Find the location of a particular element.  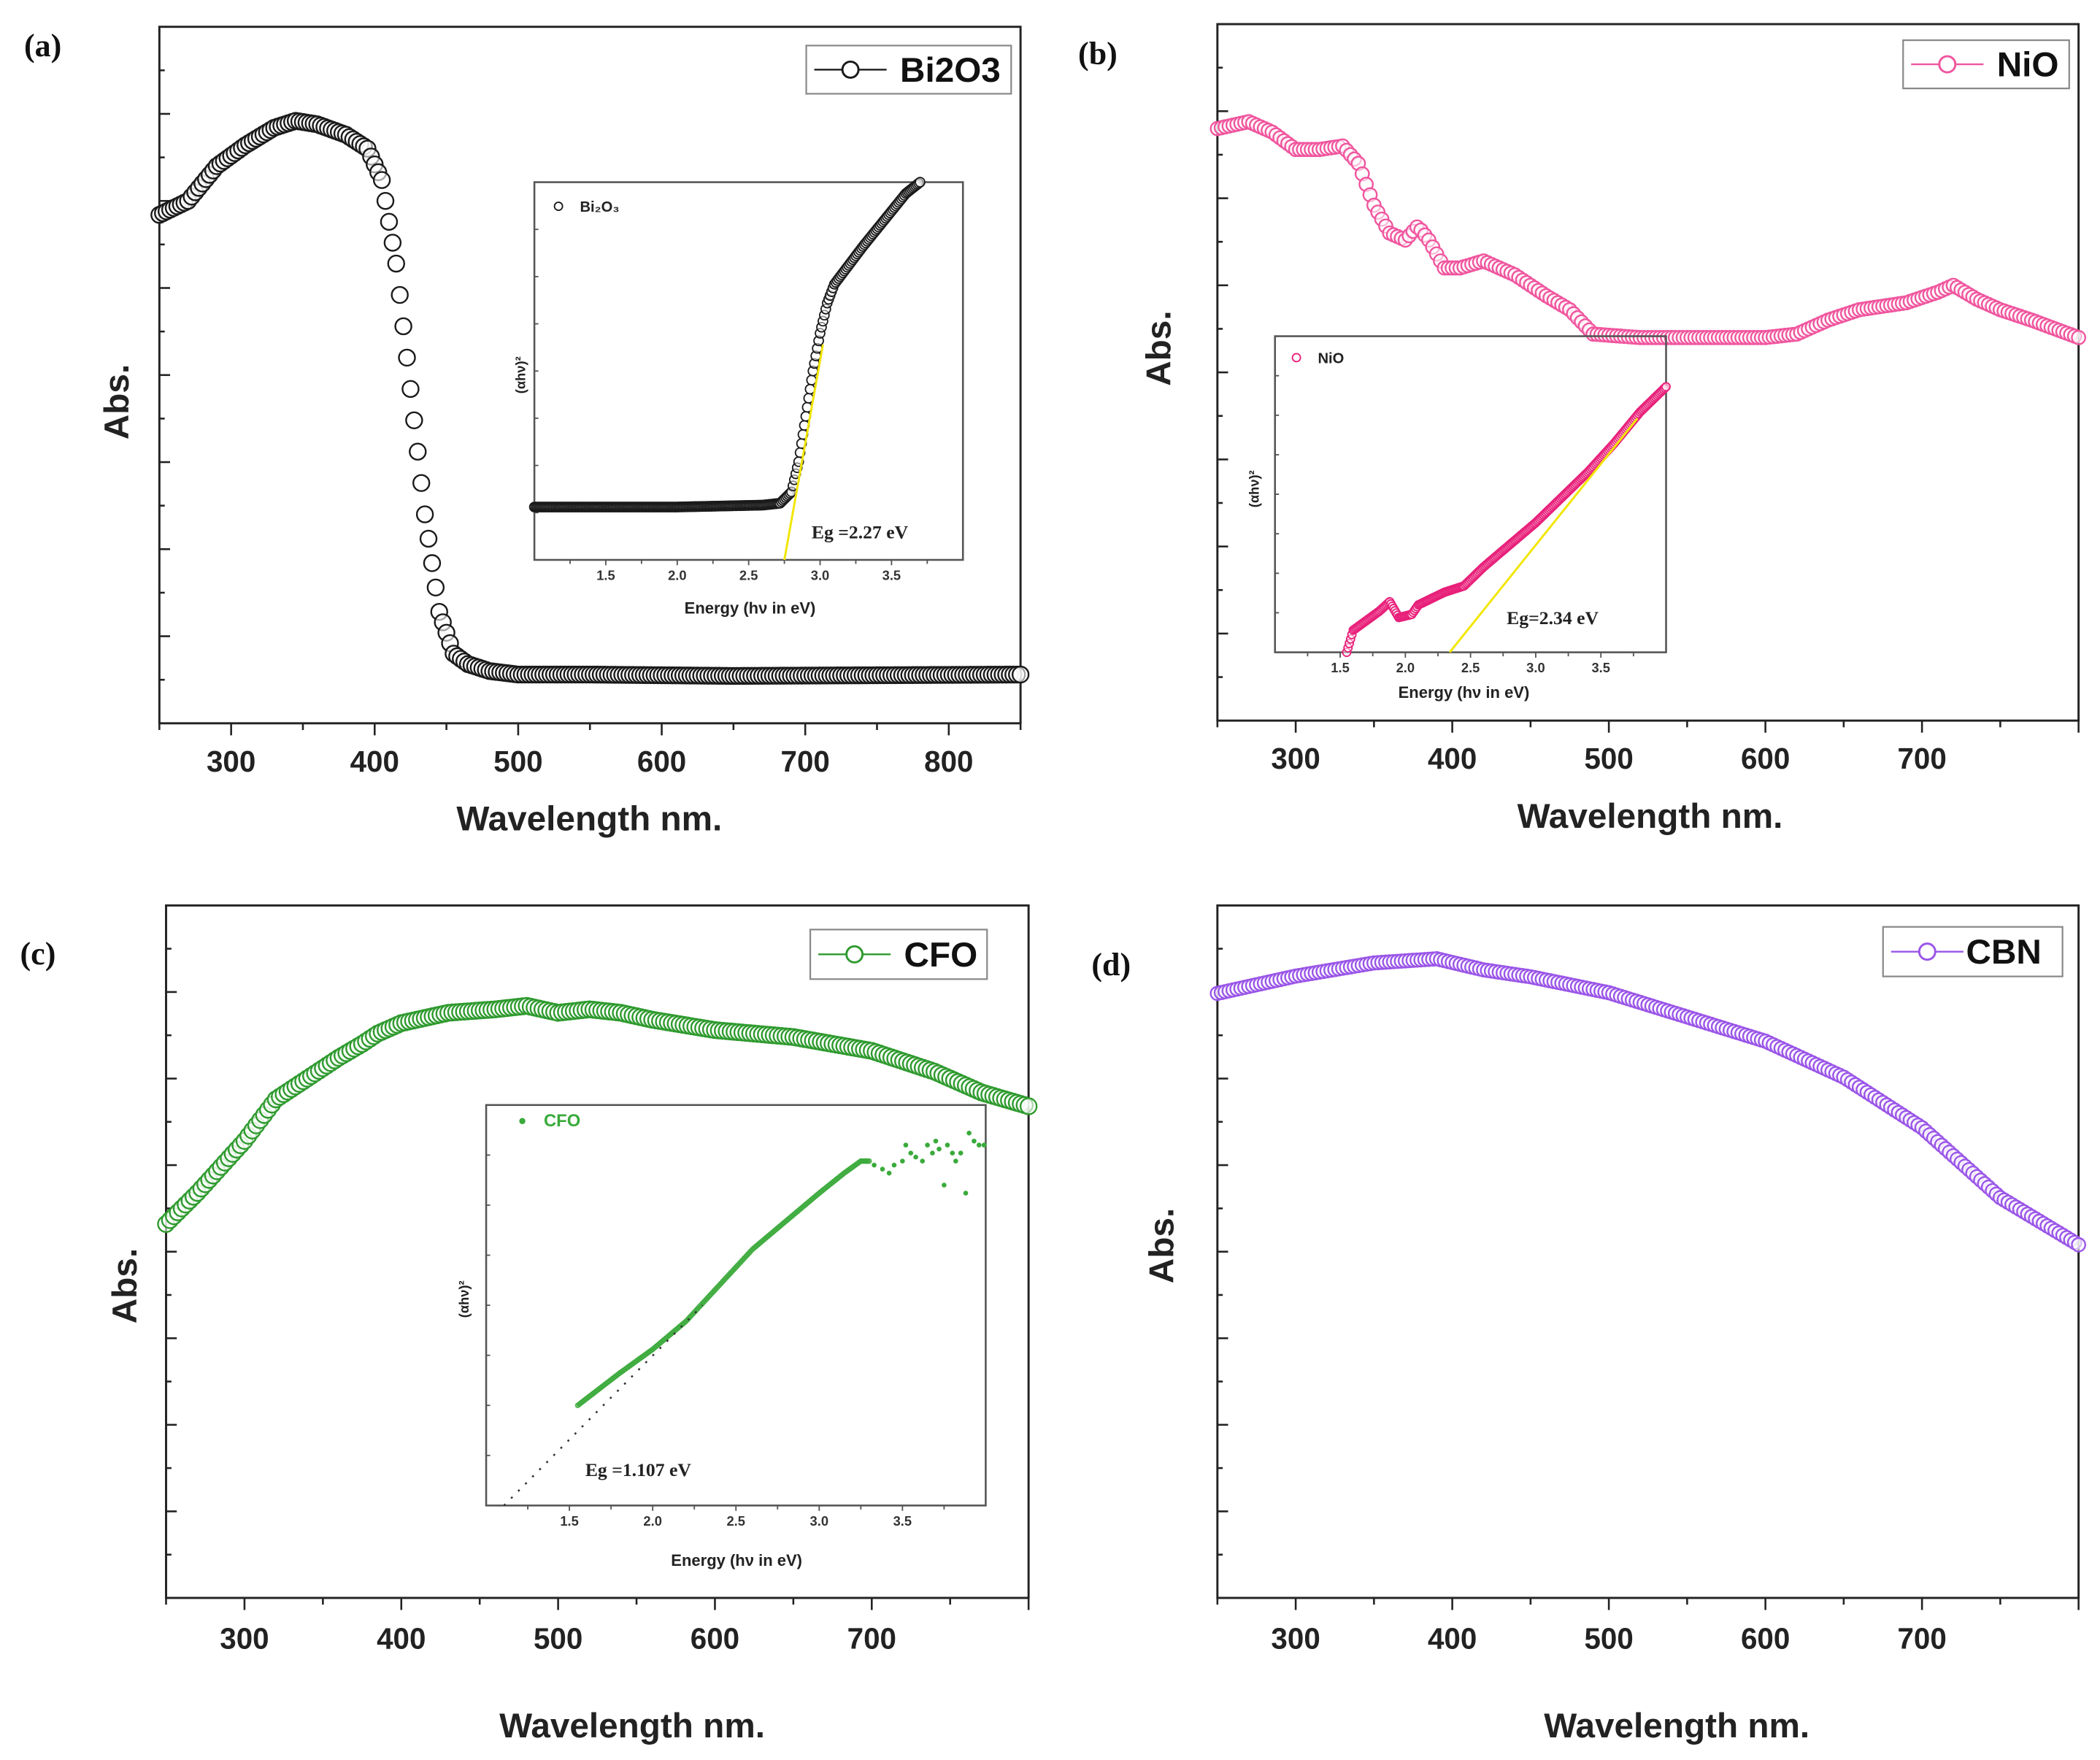

legend-label: CFO is located at coordinates (941, 955).